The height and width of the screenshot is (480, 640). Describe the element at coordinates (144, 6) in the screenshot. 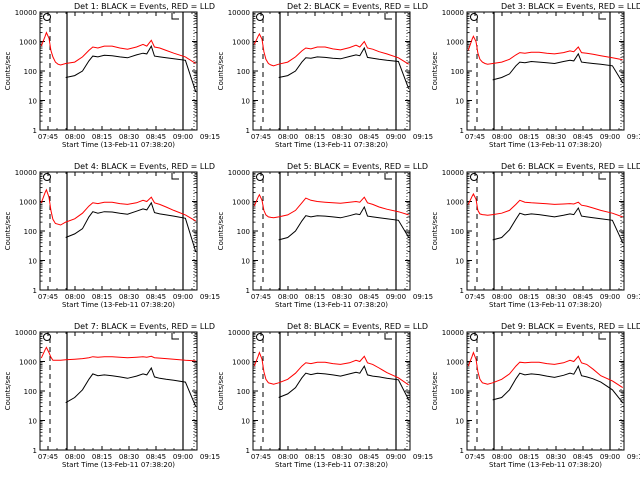

I see `panel-title: Det 1: BLACK = Events, RED = LLD` at that location.